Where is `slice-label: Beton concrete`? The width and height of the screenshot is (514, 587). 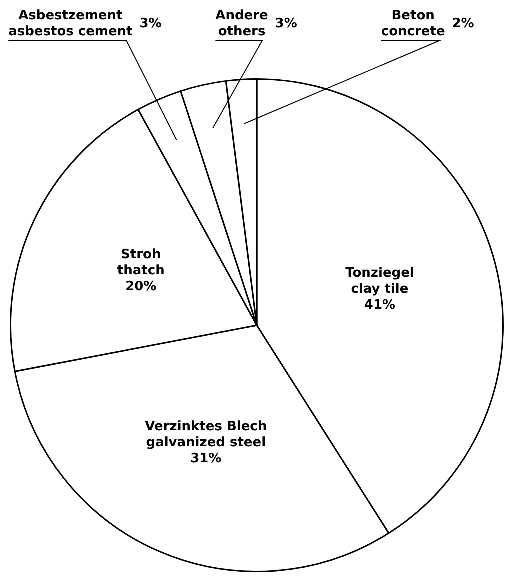
slice-label: Beton concrete is located at coordinates (413, 24).